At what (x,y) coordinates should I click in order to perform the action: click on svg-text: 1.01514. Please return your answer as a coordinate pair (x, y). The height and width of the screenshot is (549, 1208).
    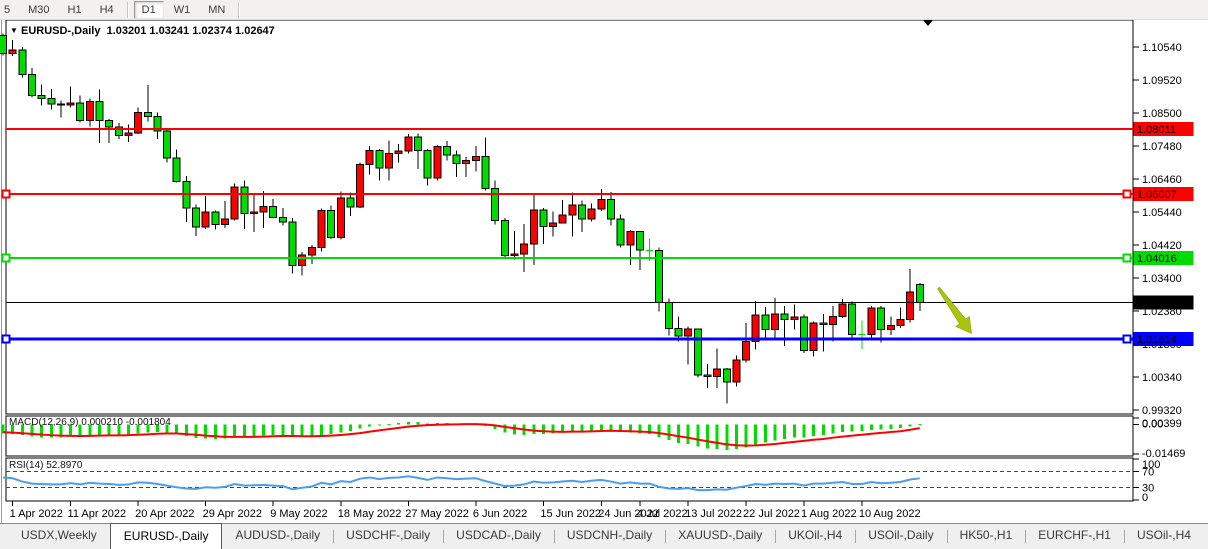
    Looking at the image, I should click on (1157, 340).